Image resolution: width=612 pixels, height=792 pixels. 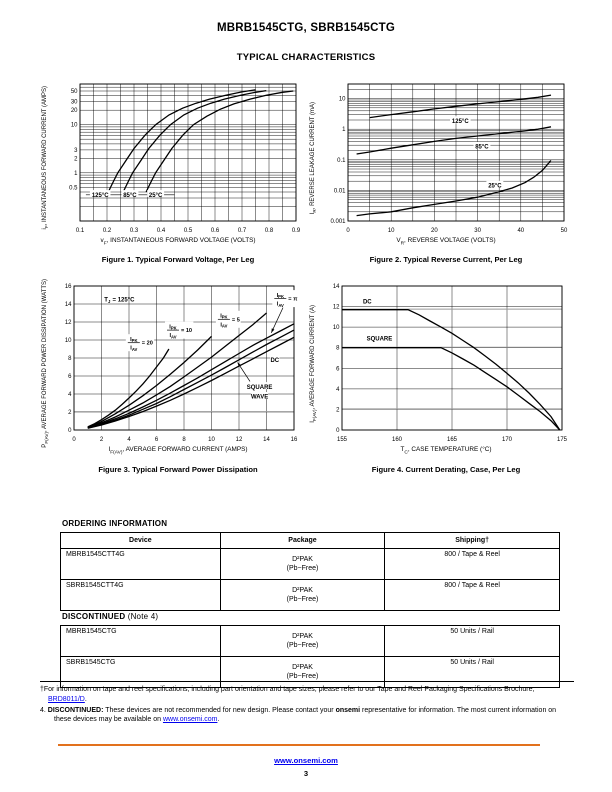 What do you see at coordinates (449, 158) in the screenshot?
I see `figure-2-chart: 0 10 20 30 40 50 10 1 0.1 0.01 0.001 125°C 85°C 25°C` at bounding box center [449, 158].